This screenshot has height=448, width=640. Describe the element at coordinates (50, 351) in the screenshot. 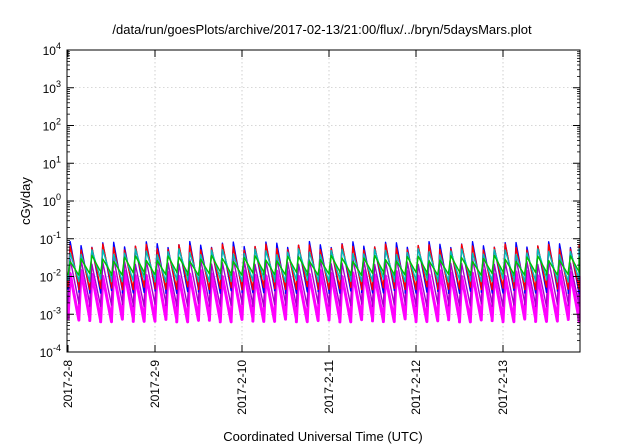

I see `y-tick-label: 10⁻⁴` at that location.